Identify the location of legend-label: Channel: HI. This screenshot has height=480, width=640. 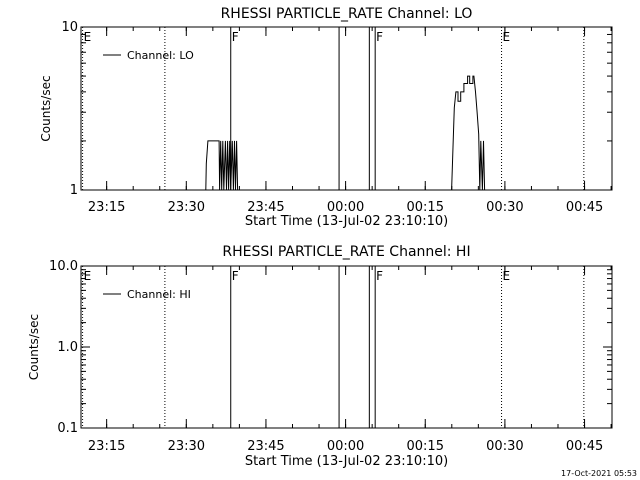
(159, 294).